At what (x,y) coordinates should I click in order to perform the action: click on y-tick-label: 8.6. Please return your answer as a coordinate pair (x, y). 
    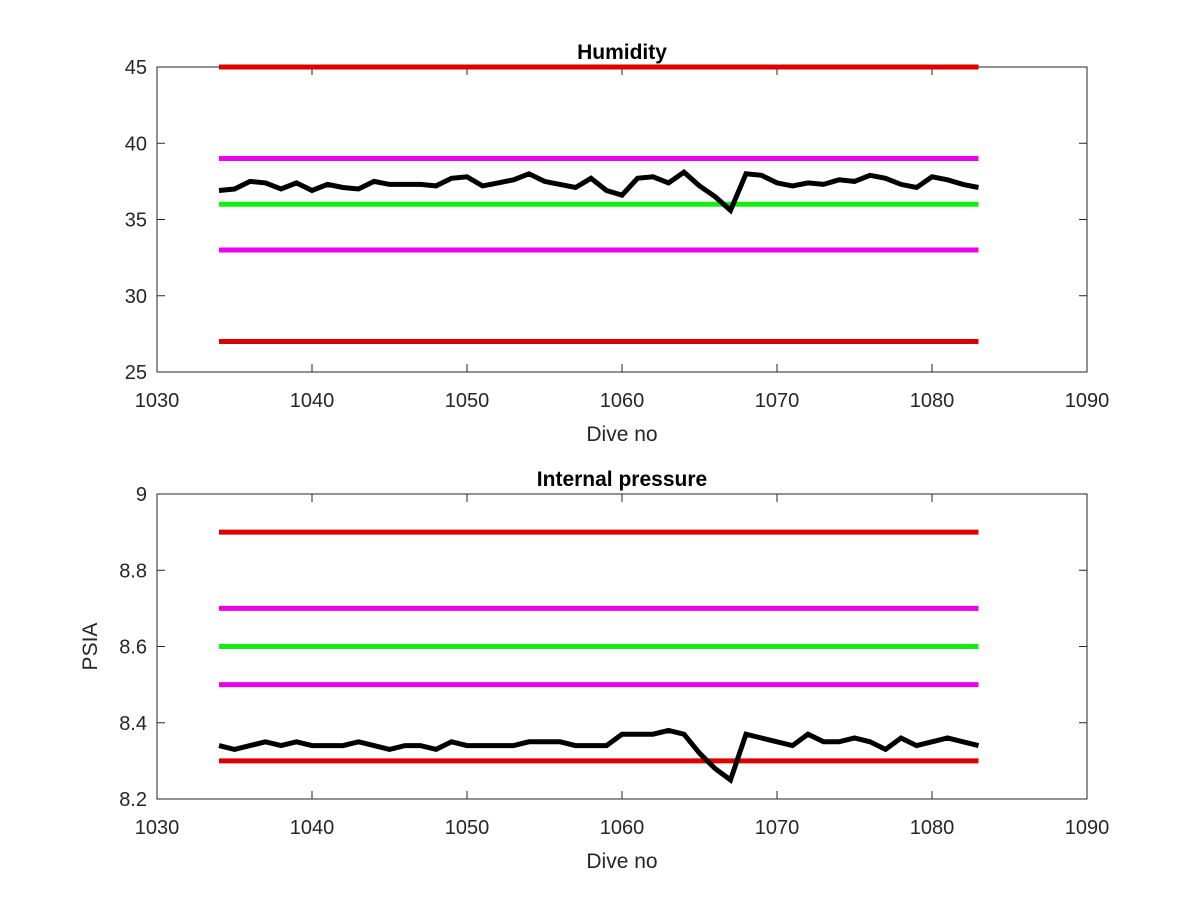
    Looking at the image, I should click on (133, 648).